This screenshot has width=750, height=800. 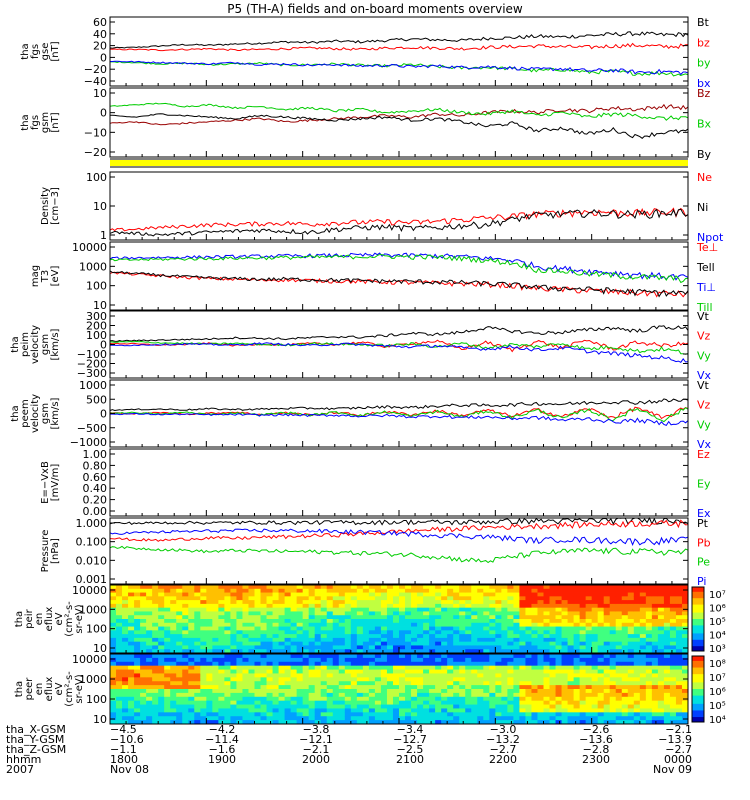 What do you see at coordinates (79, 618) in the screenshot?
I see `y-axis-label: sr-eV)` at bounding box center [79, 618].